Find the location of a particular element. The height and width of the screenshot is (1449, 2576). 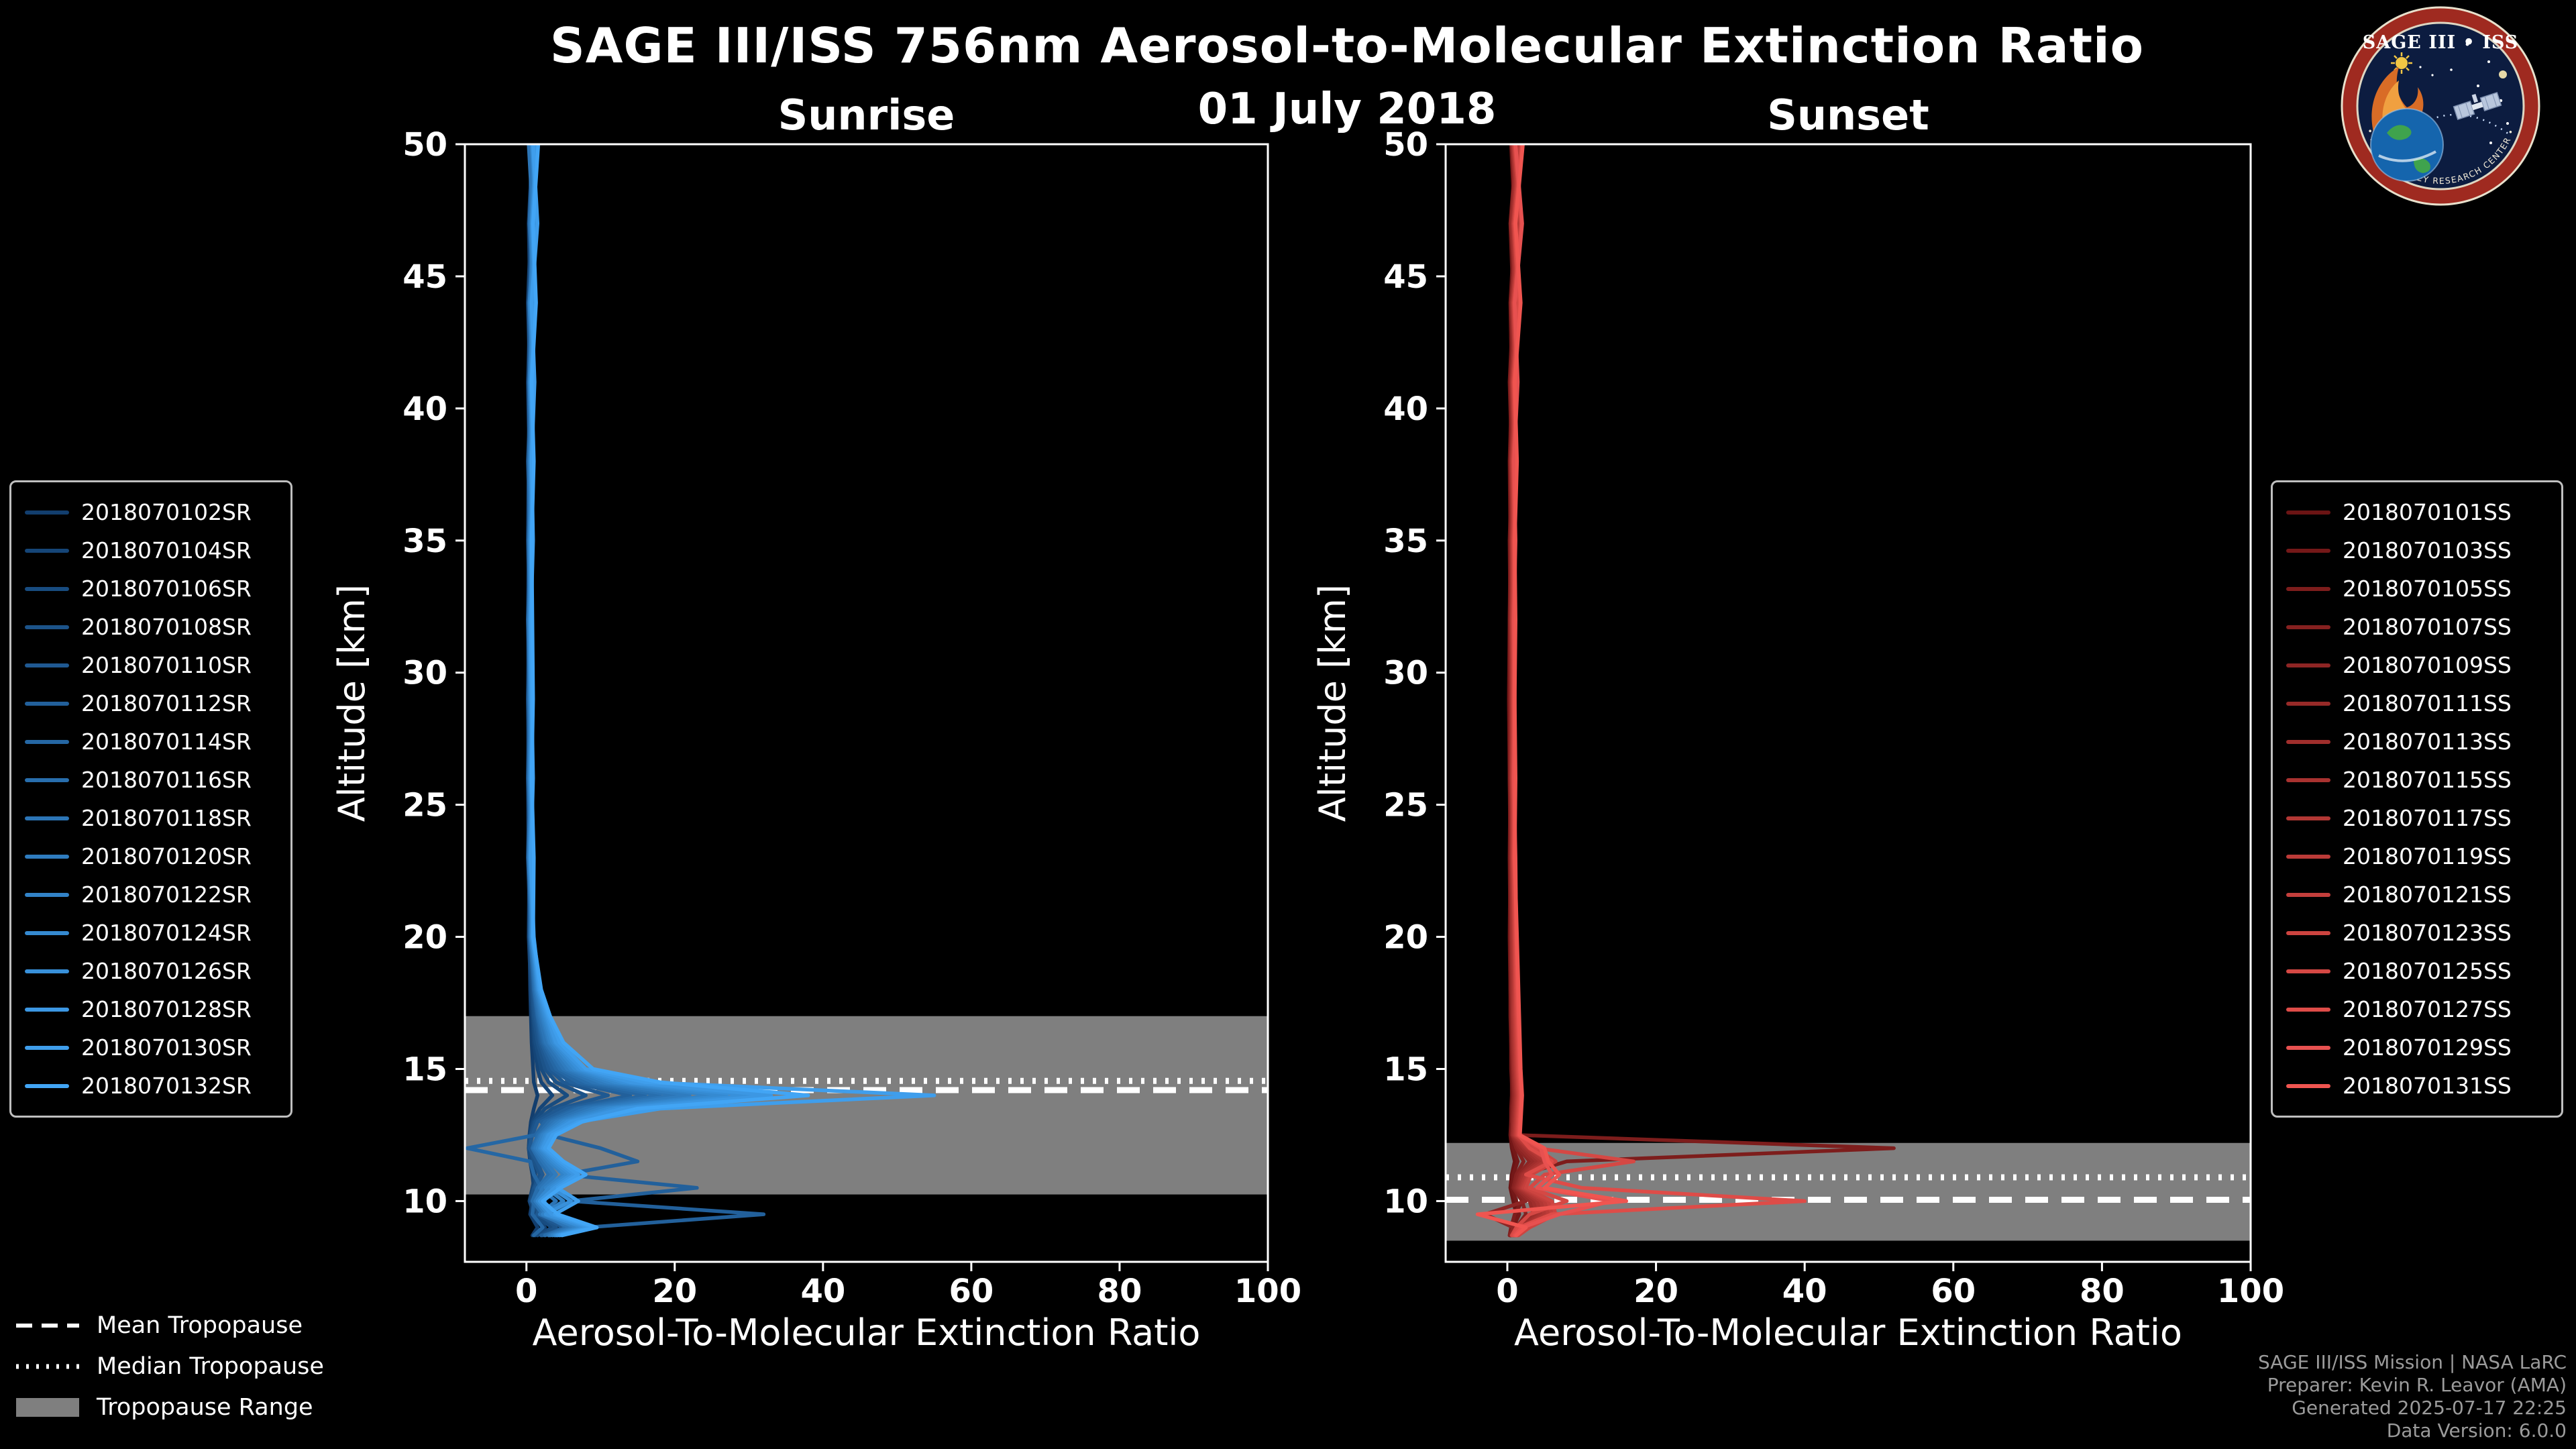

y-tick-label: 15 is located at coordinates (1405, 1069).